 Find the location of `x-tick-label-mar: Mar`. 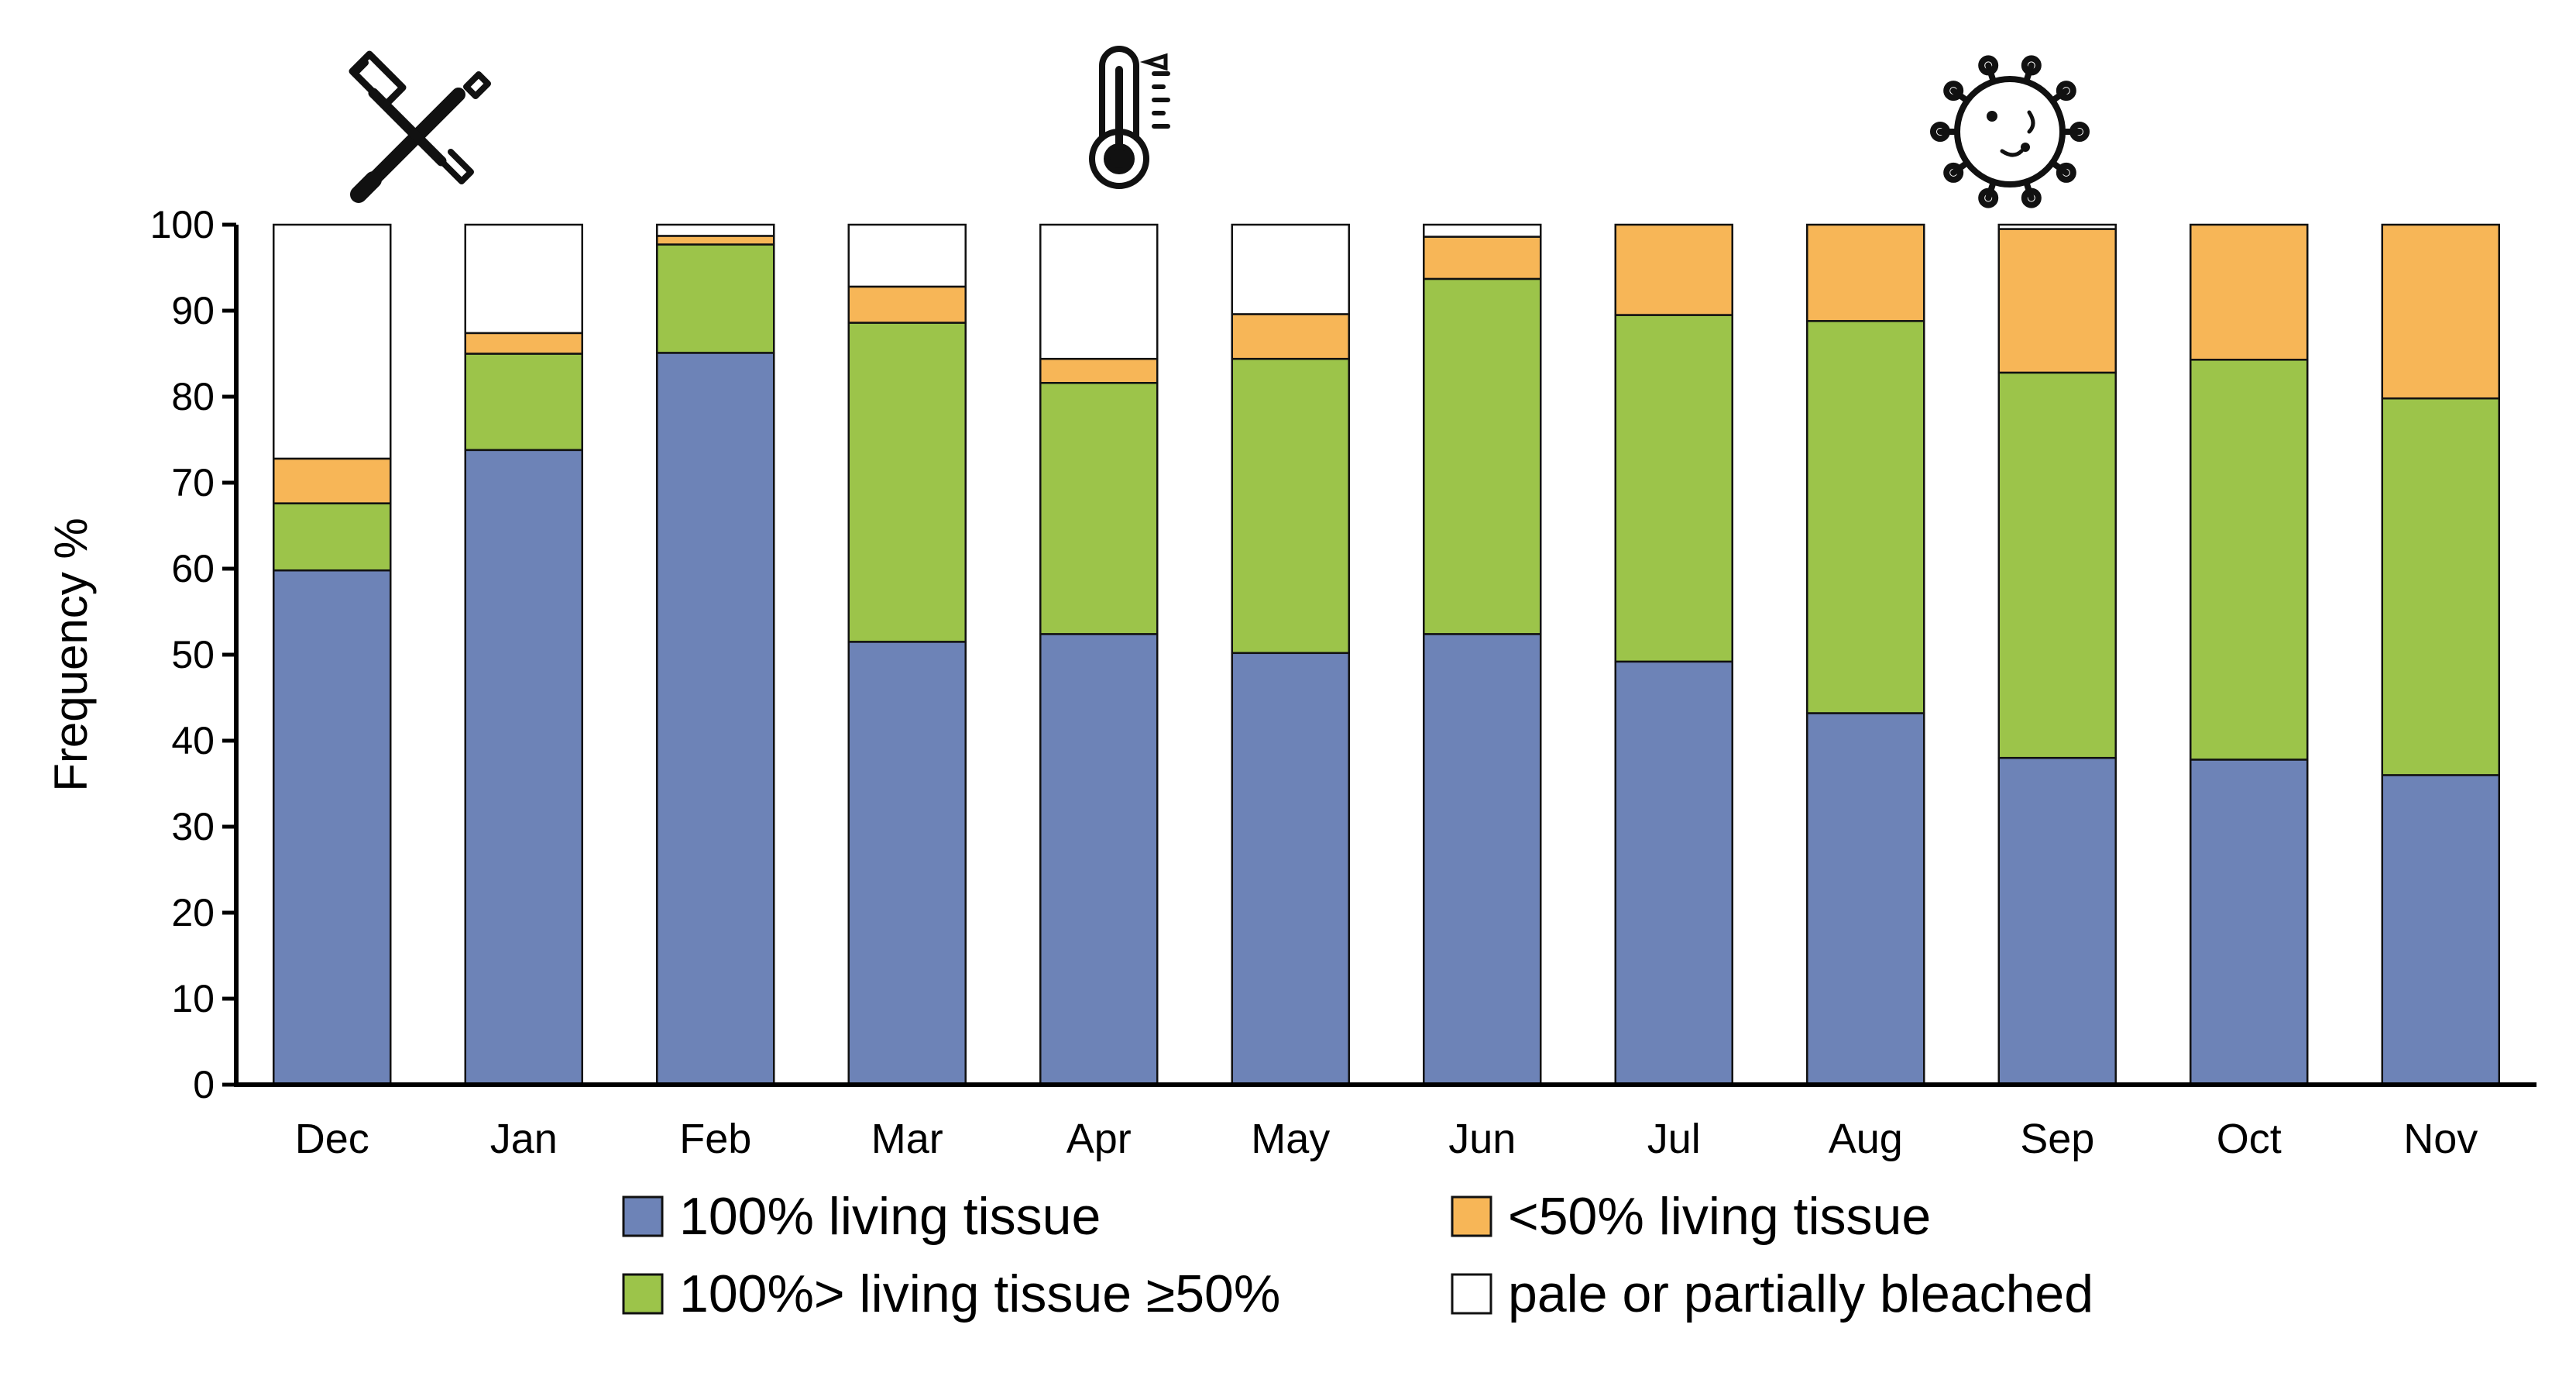

x-tick-label-mar: Mar is located at coordinates (907, 1139).